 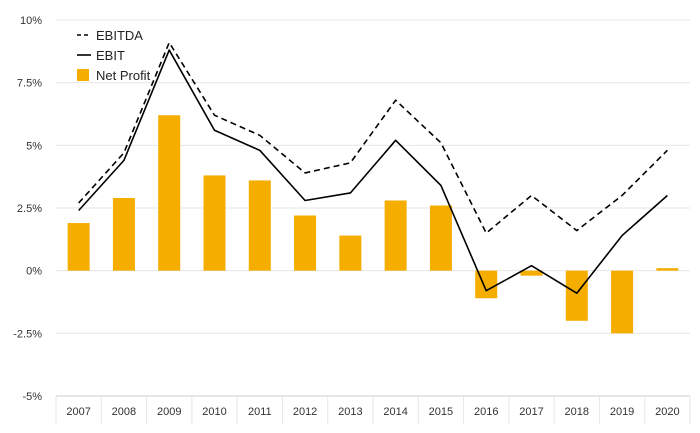 I want to click on x-tick-label: 2009, so click(x=169, y=412).